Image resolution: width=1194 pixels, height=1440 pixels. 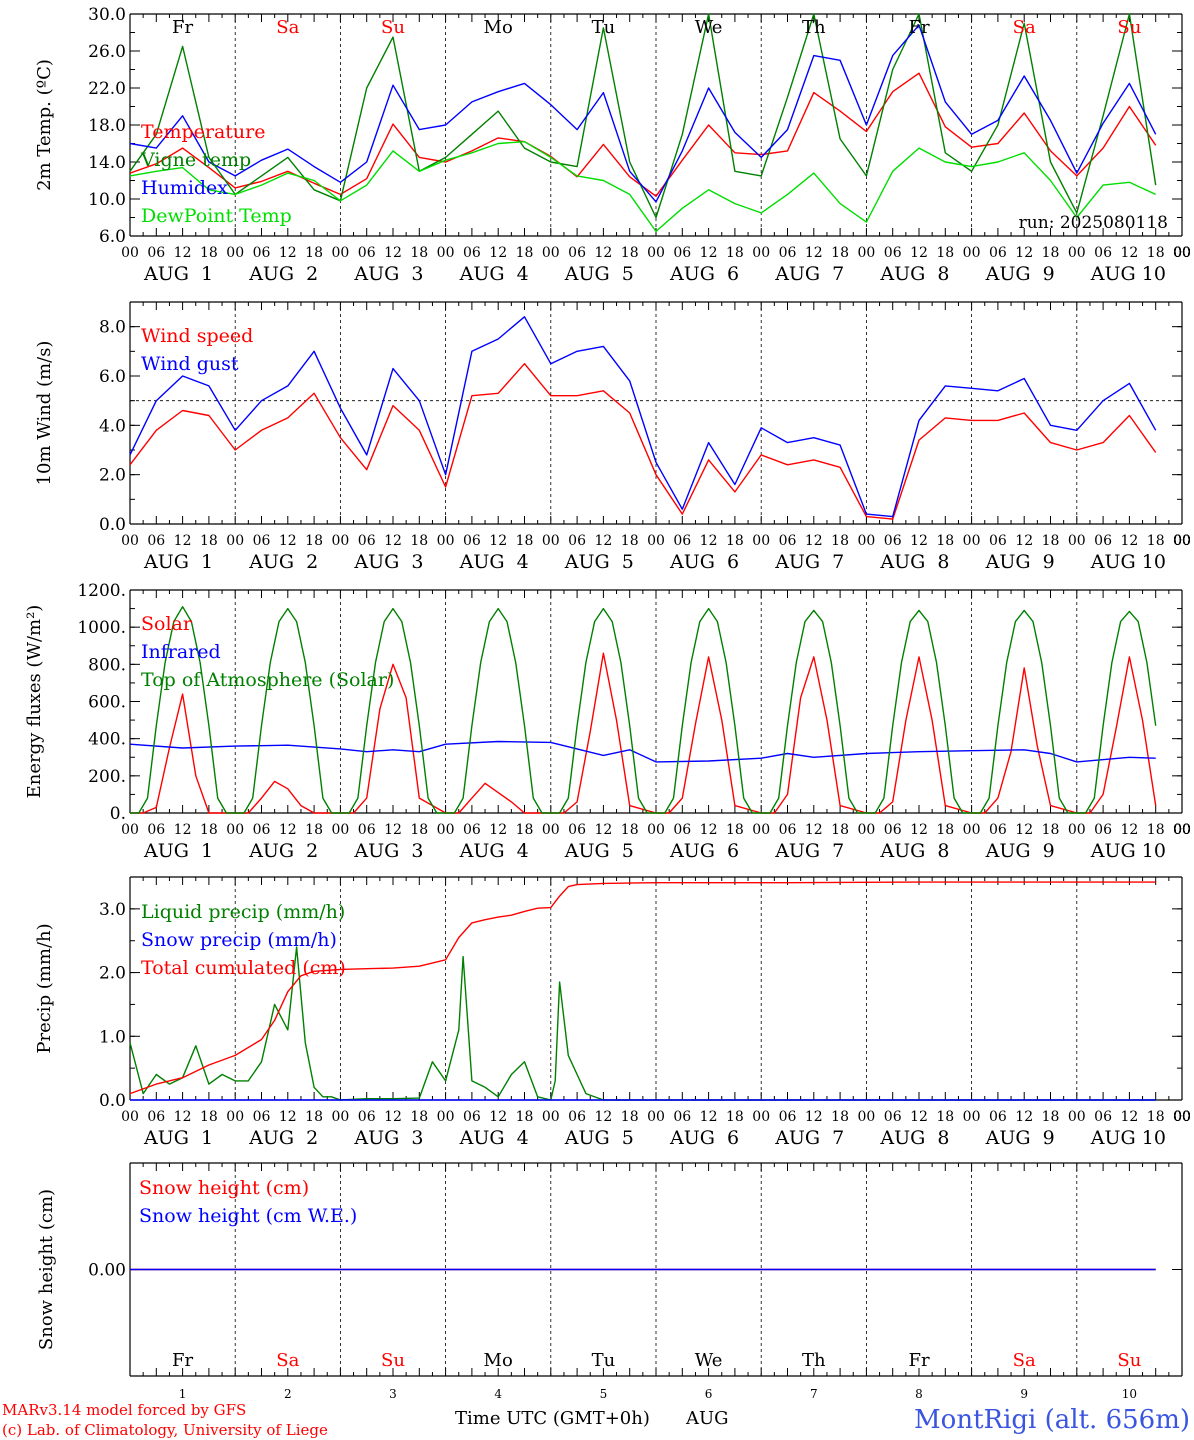 I want to click on y-tick-label: 1000., so click(x=101, y=628).